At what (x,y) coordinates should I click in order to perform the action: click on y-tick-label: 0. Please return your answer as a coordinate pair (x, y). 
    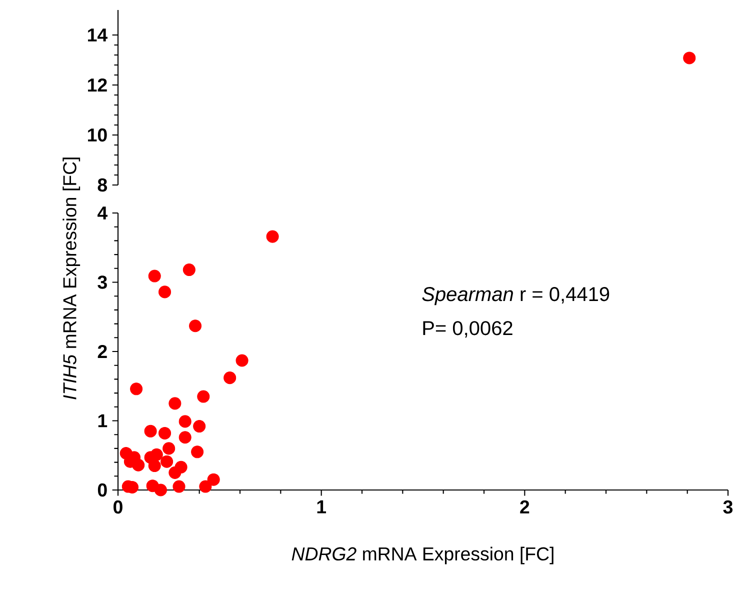
    Looking at the image, I should click on (102, 490).